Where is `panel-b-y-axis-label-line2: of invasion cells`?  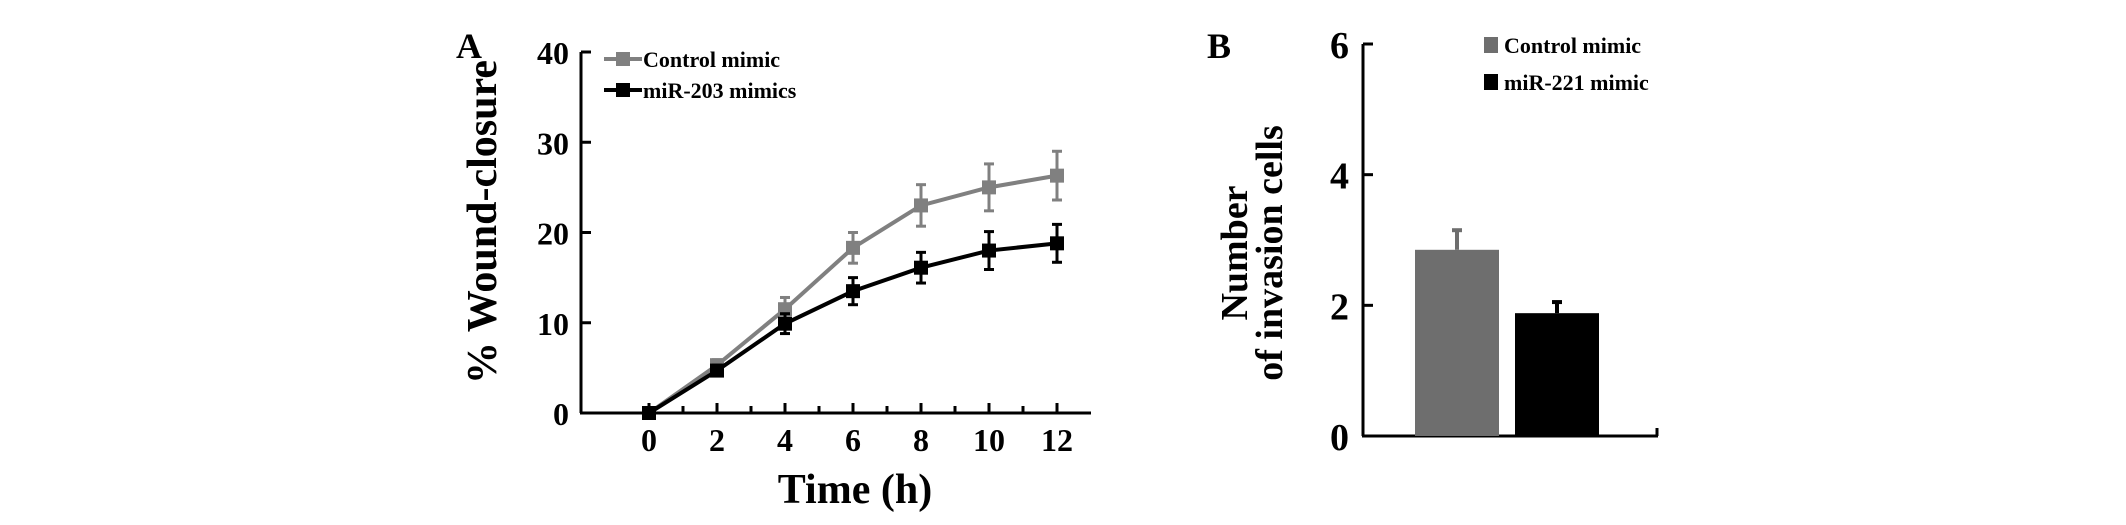 panel-b-y-axis-label-line2: of invasion cells is located at coordinates (1270, 252).